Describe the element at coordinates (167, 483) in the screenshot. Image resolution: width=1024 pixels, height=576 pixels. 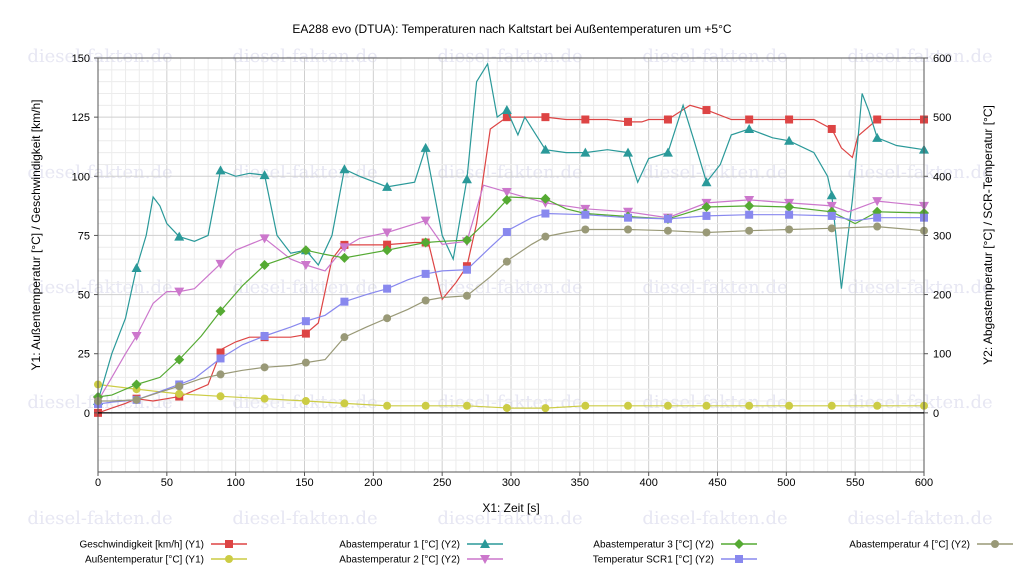
I see `x-tick-label: 50` at that location.